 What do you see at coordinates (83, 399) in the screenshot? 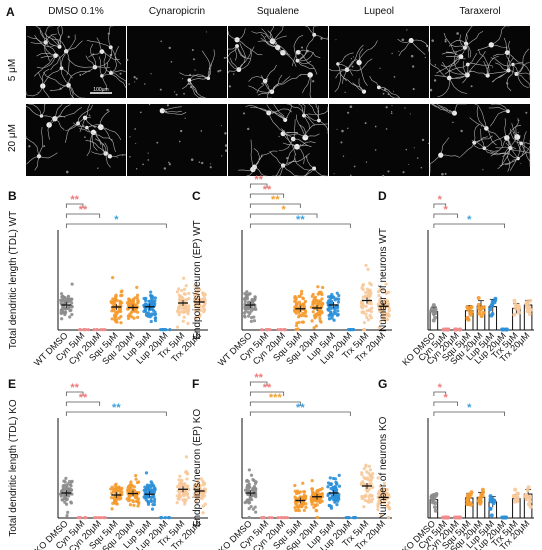
I see `significance-bracket: **` at bounding box center [83, 399].